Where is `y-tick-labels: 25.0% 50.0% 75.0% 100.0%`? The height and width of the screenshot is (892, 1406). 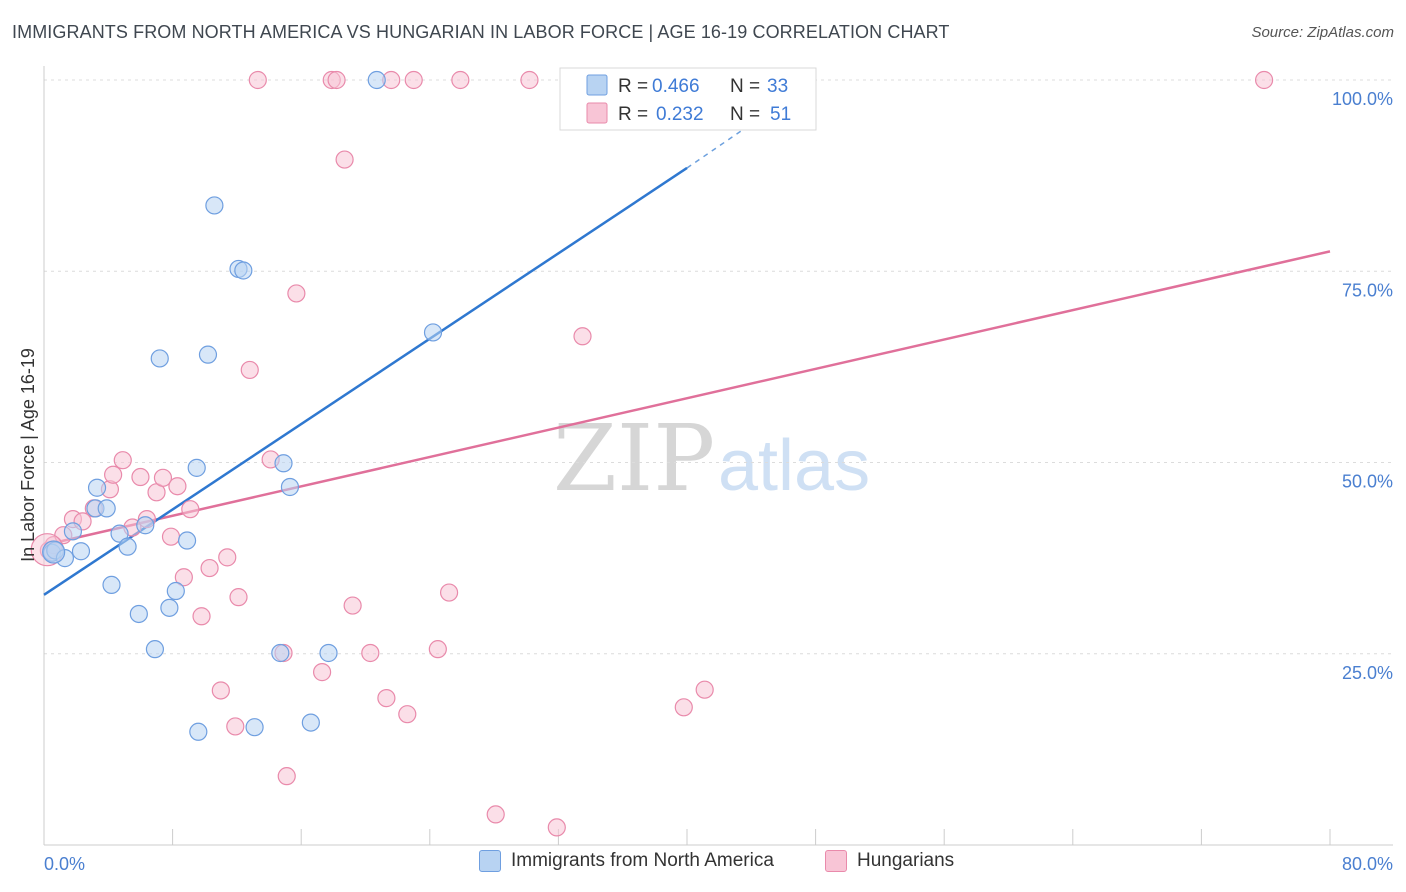
y-tick-labels: 25.0% 50.0% 75.0% 100.0% is located at coordinates (1362, 386).